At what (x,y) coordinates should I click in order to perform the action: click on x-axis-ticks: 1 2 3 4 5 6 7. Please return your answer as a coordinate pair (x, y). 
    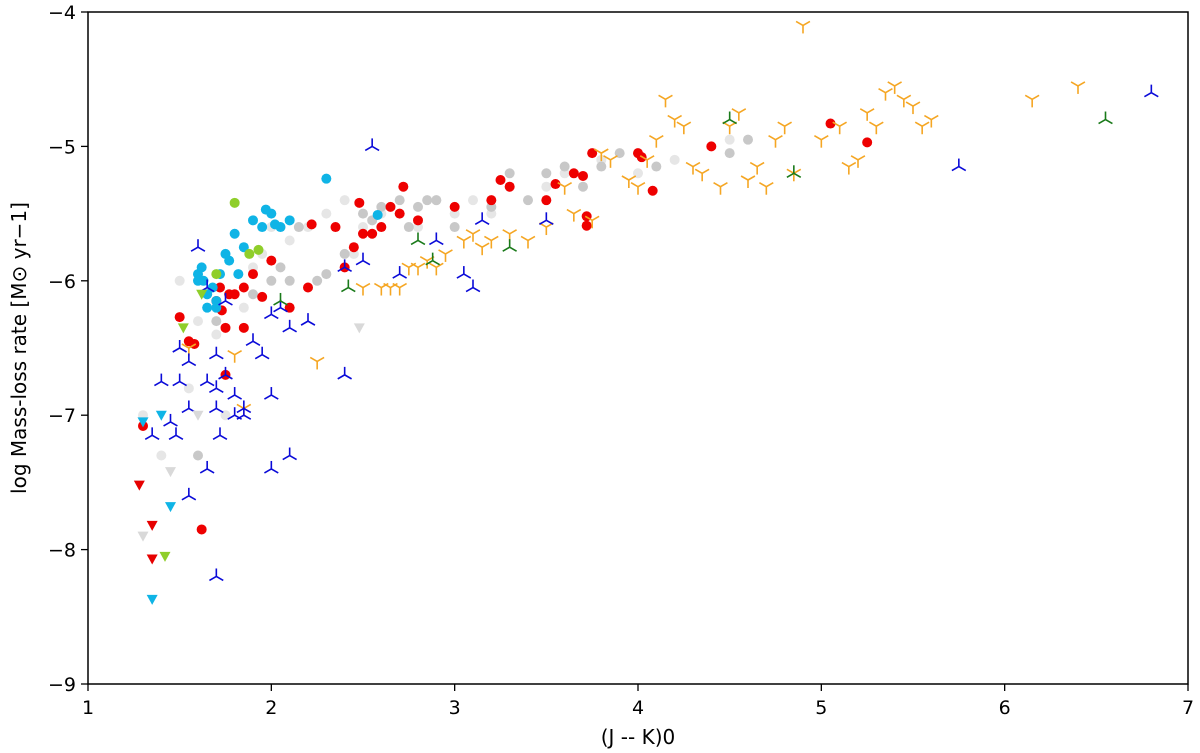
    Looking at the image, I should click on (638, 701).